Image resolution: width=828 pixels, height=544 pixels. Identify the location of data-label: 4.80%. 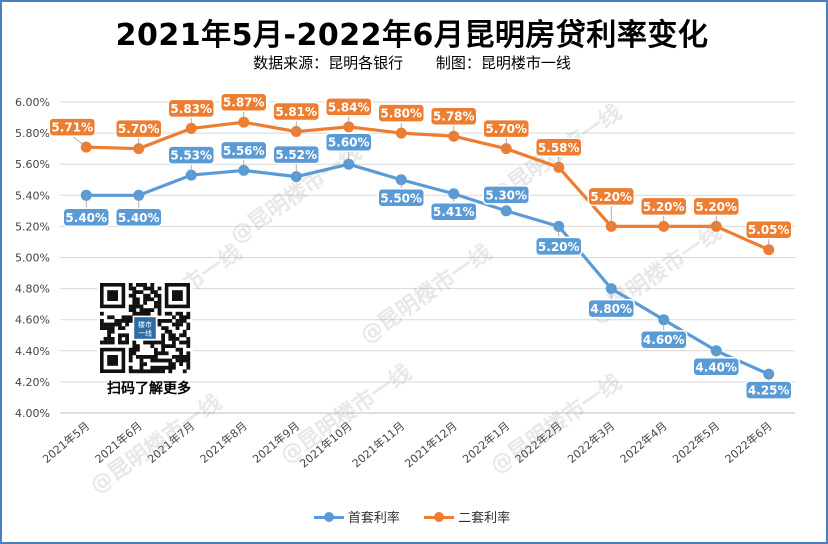
(611, 309).